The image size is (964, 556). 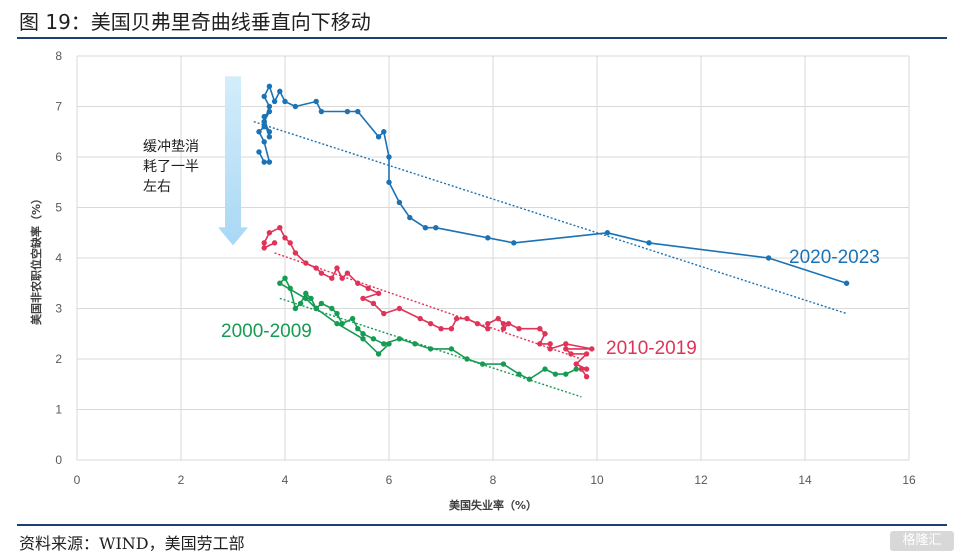 What do you see at coordinates (171, 167) in the screenshot?
I see `annotation-line-2: 耗了一半` at bounding box center [171, 167].